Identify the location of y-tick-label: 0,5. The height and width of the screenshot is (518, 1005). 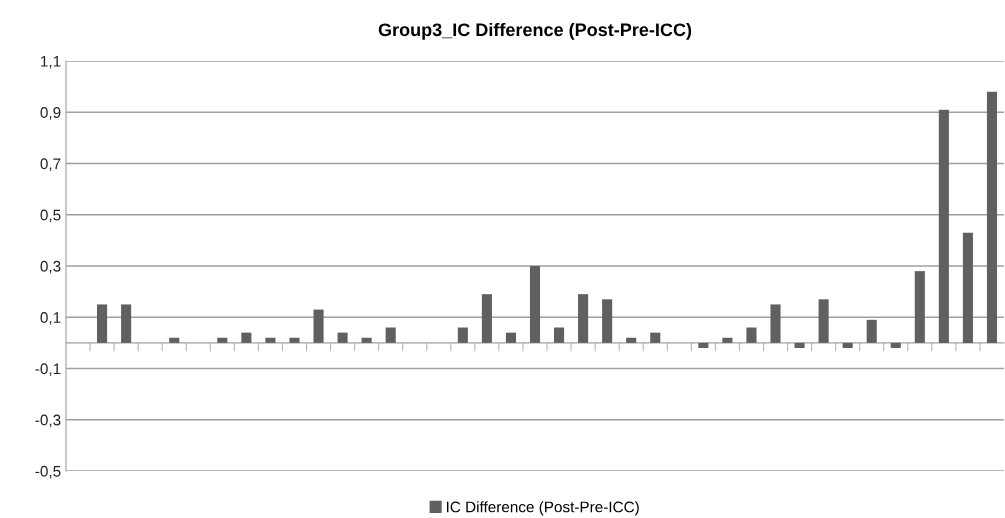
(50, 216).